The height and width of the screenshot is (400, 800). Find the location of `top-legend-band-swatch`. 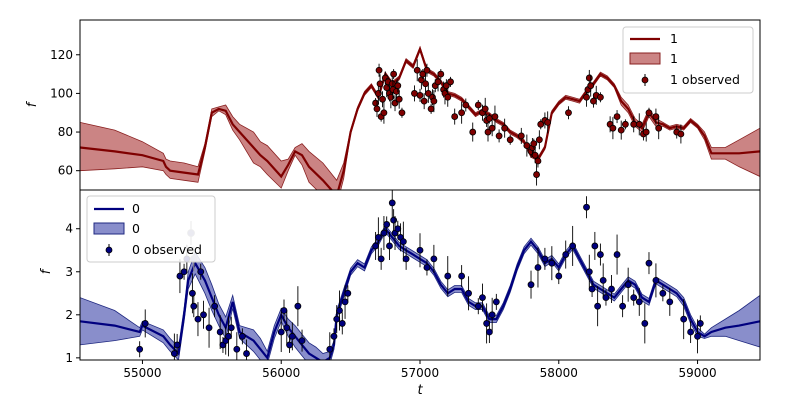

top-legend-band-swatch is located at coordinates (645, 58).